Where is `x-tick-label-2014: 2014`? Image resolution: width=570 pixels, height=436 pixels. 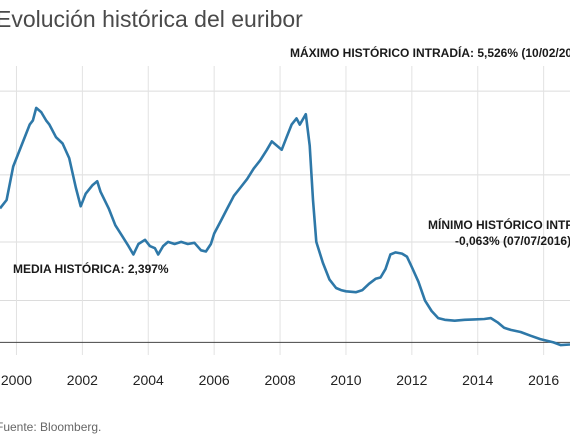
x-tick-label-2014: 2014 is located at coordinates (477, 380).